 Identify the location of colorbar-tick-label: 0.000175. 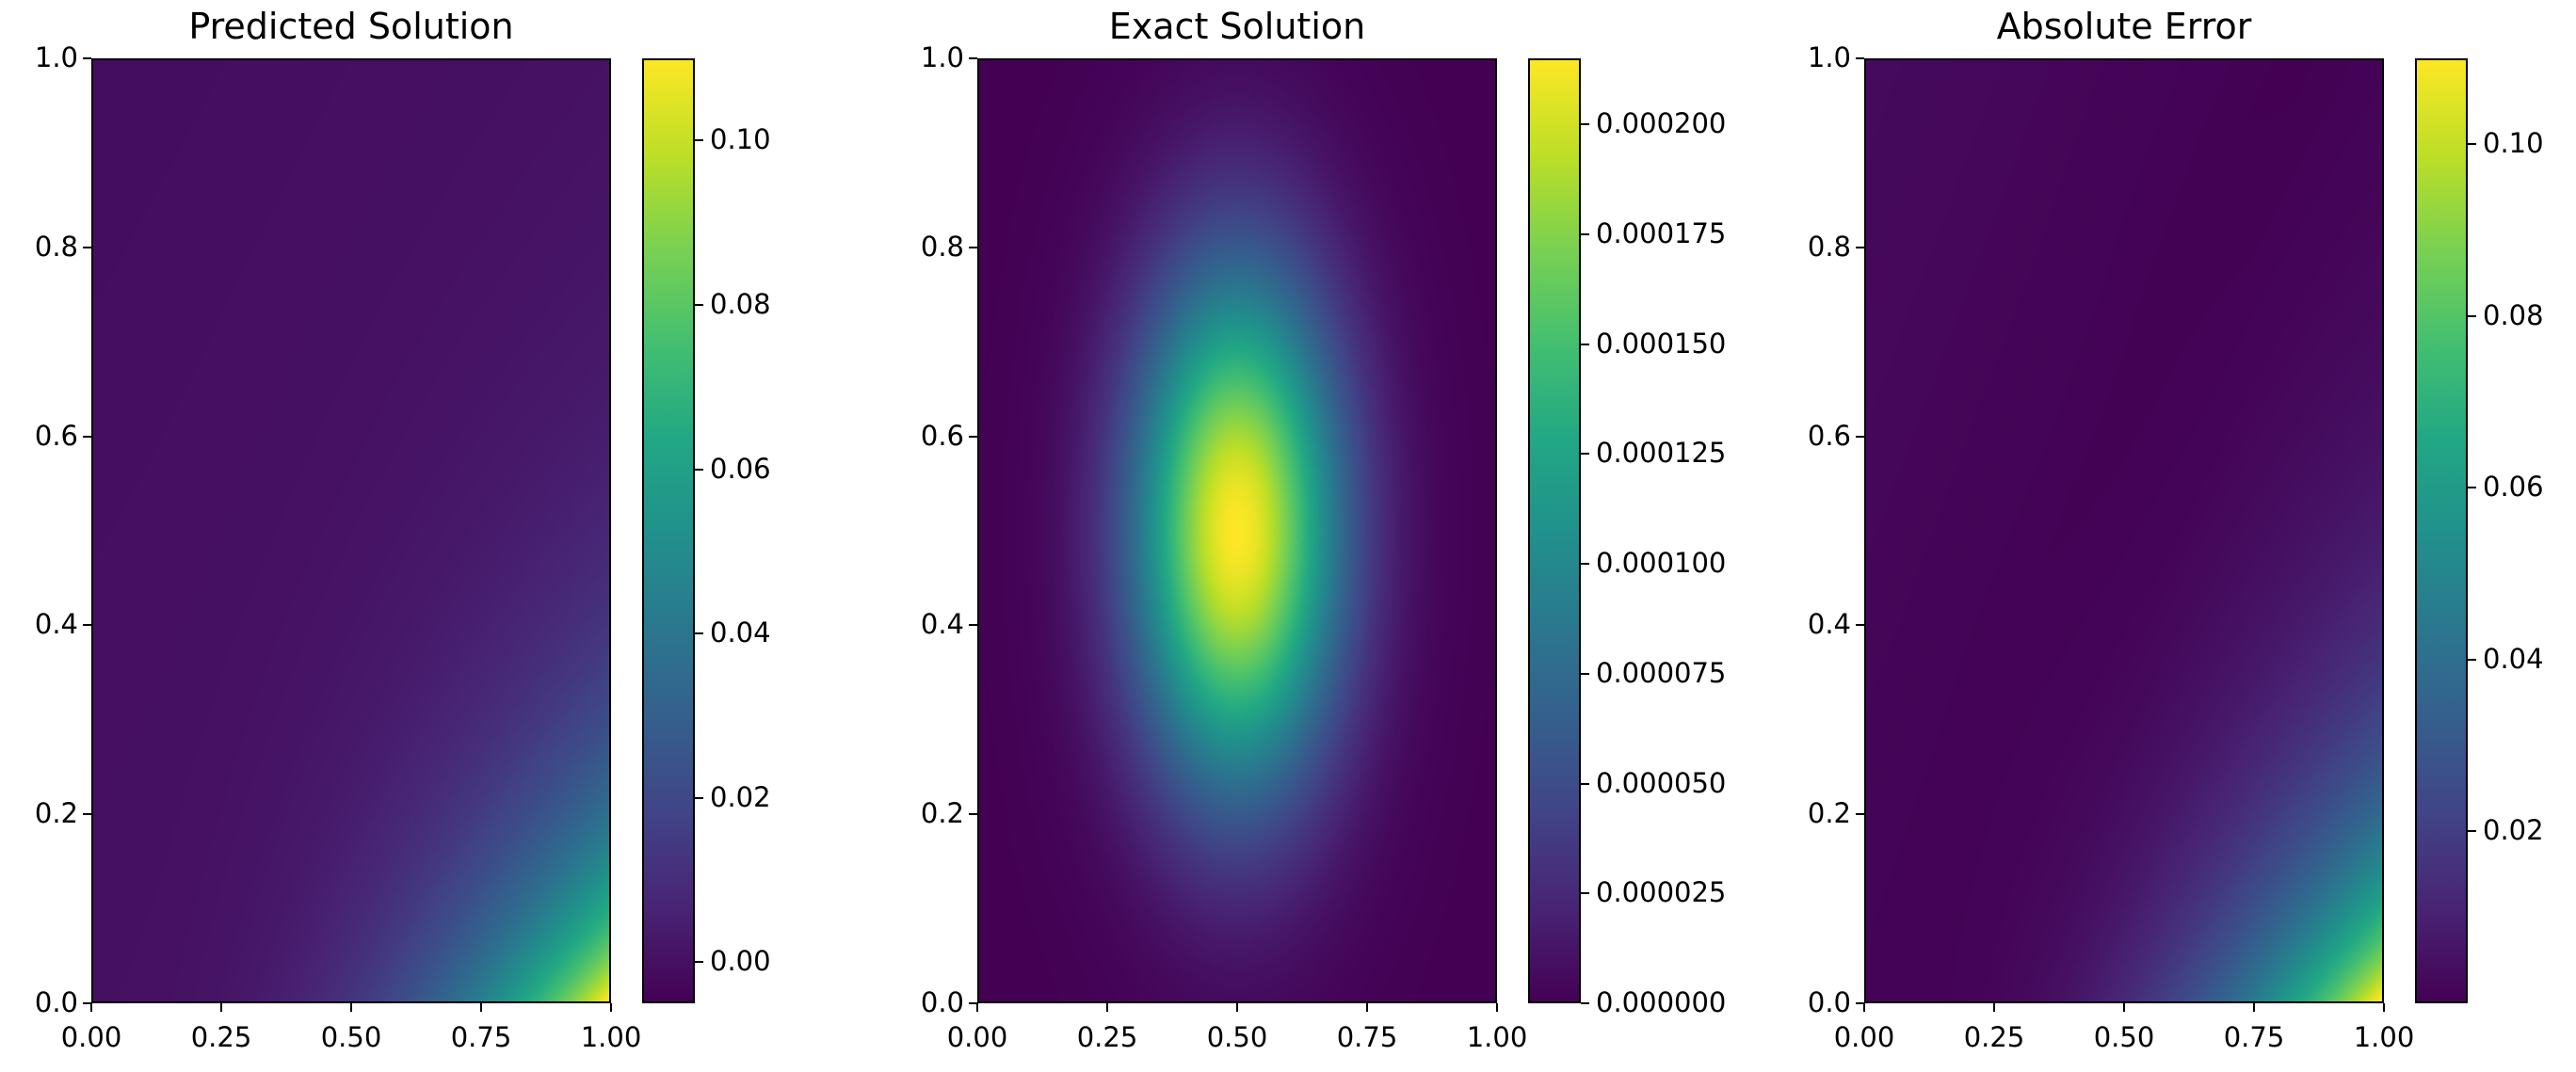
(1661, 232).